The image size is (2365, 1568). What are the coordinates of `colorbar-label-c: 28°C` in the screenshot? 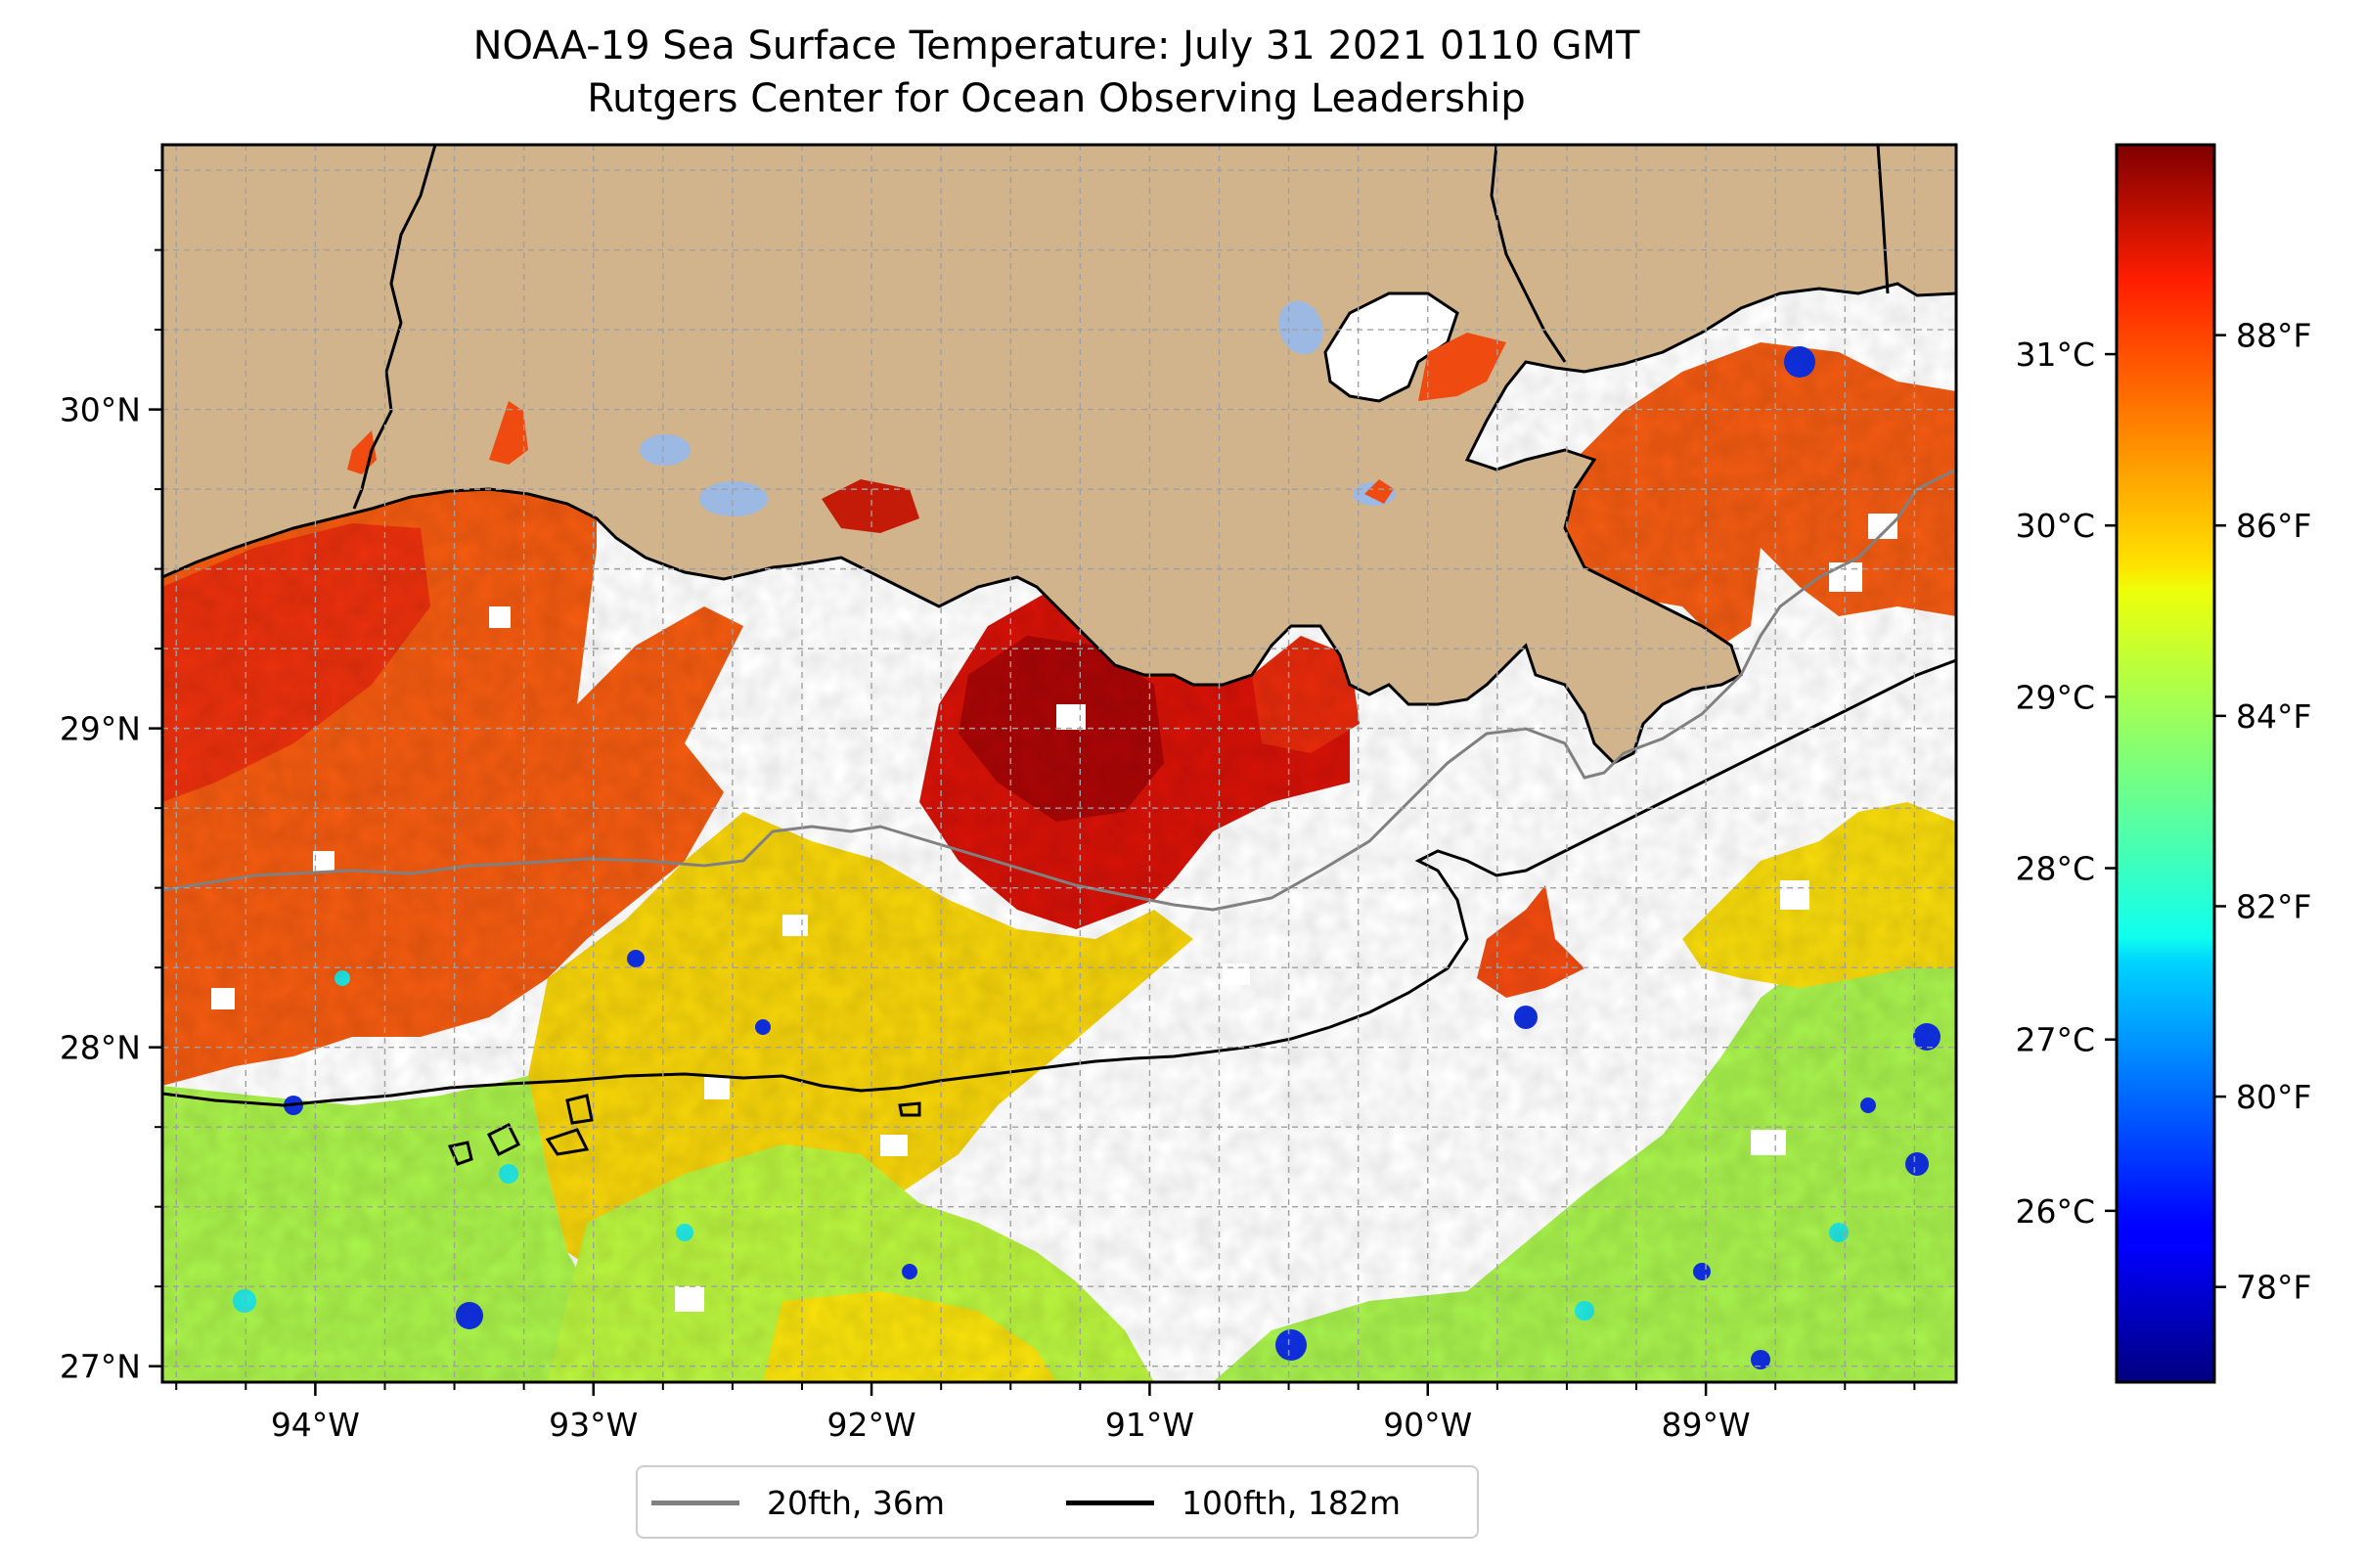 It's located at (2055, 869).